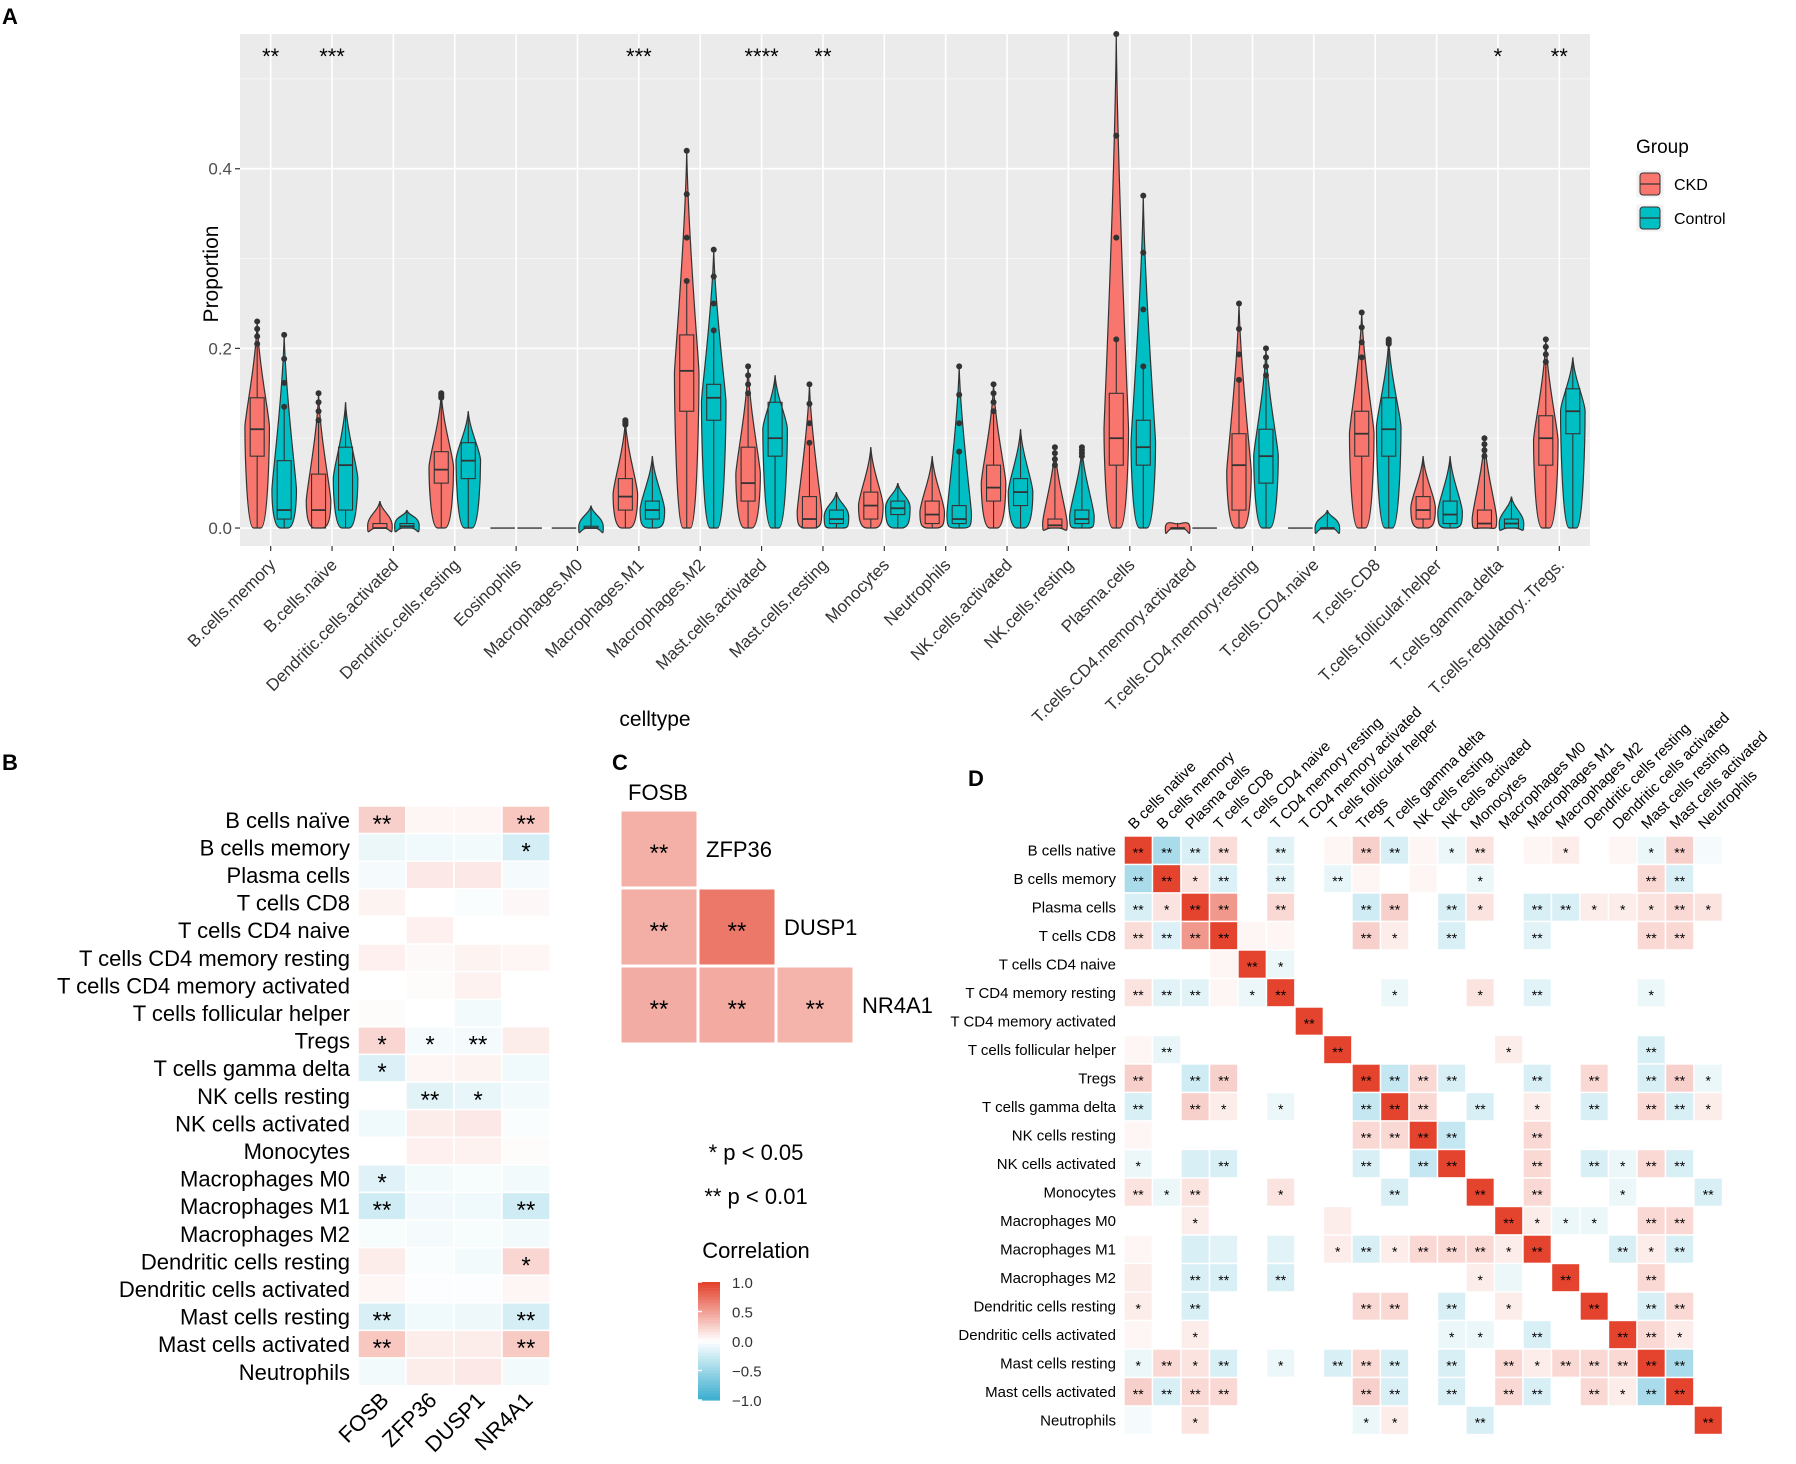 The height and width of the screenshot is (1464, 1796). What do you see at coordinates (322, 1041) in the screenshot?
I see `row-label: Tregs` at bounding box center [322, 1041].